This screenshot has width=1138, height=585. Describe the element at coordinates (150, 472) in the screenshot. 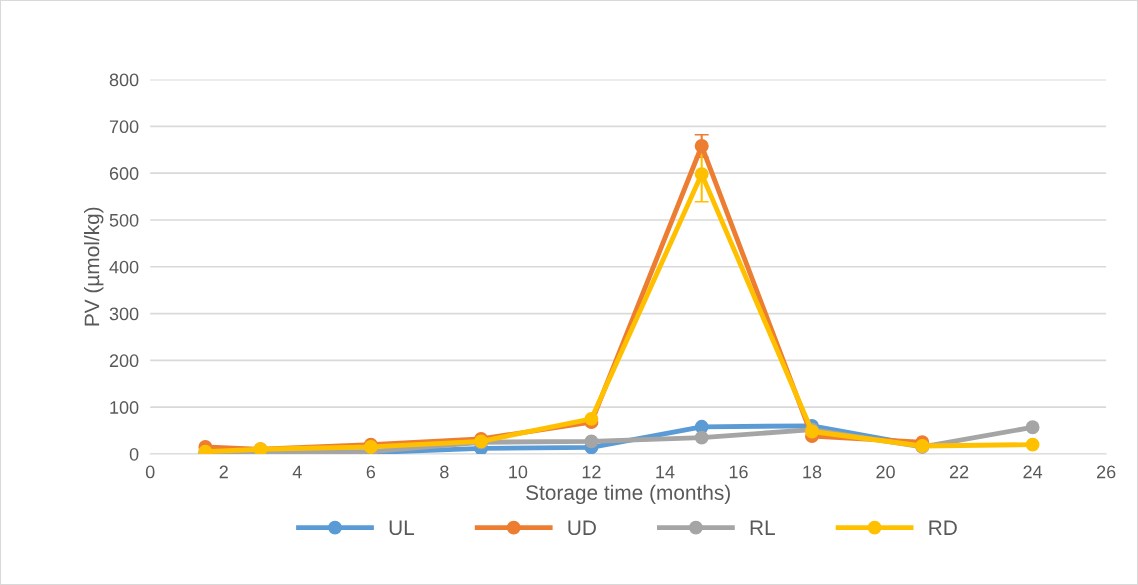

I see `x-tick-label: 0` at that location.